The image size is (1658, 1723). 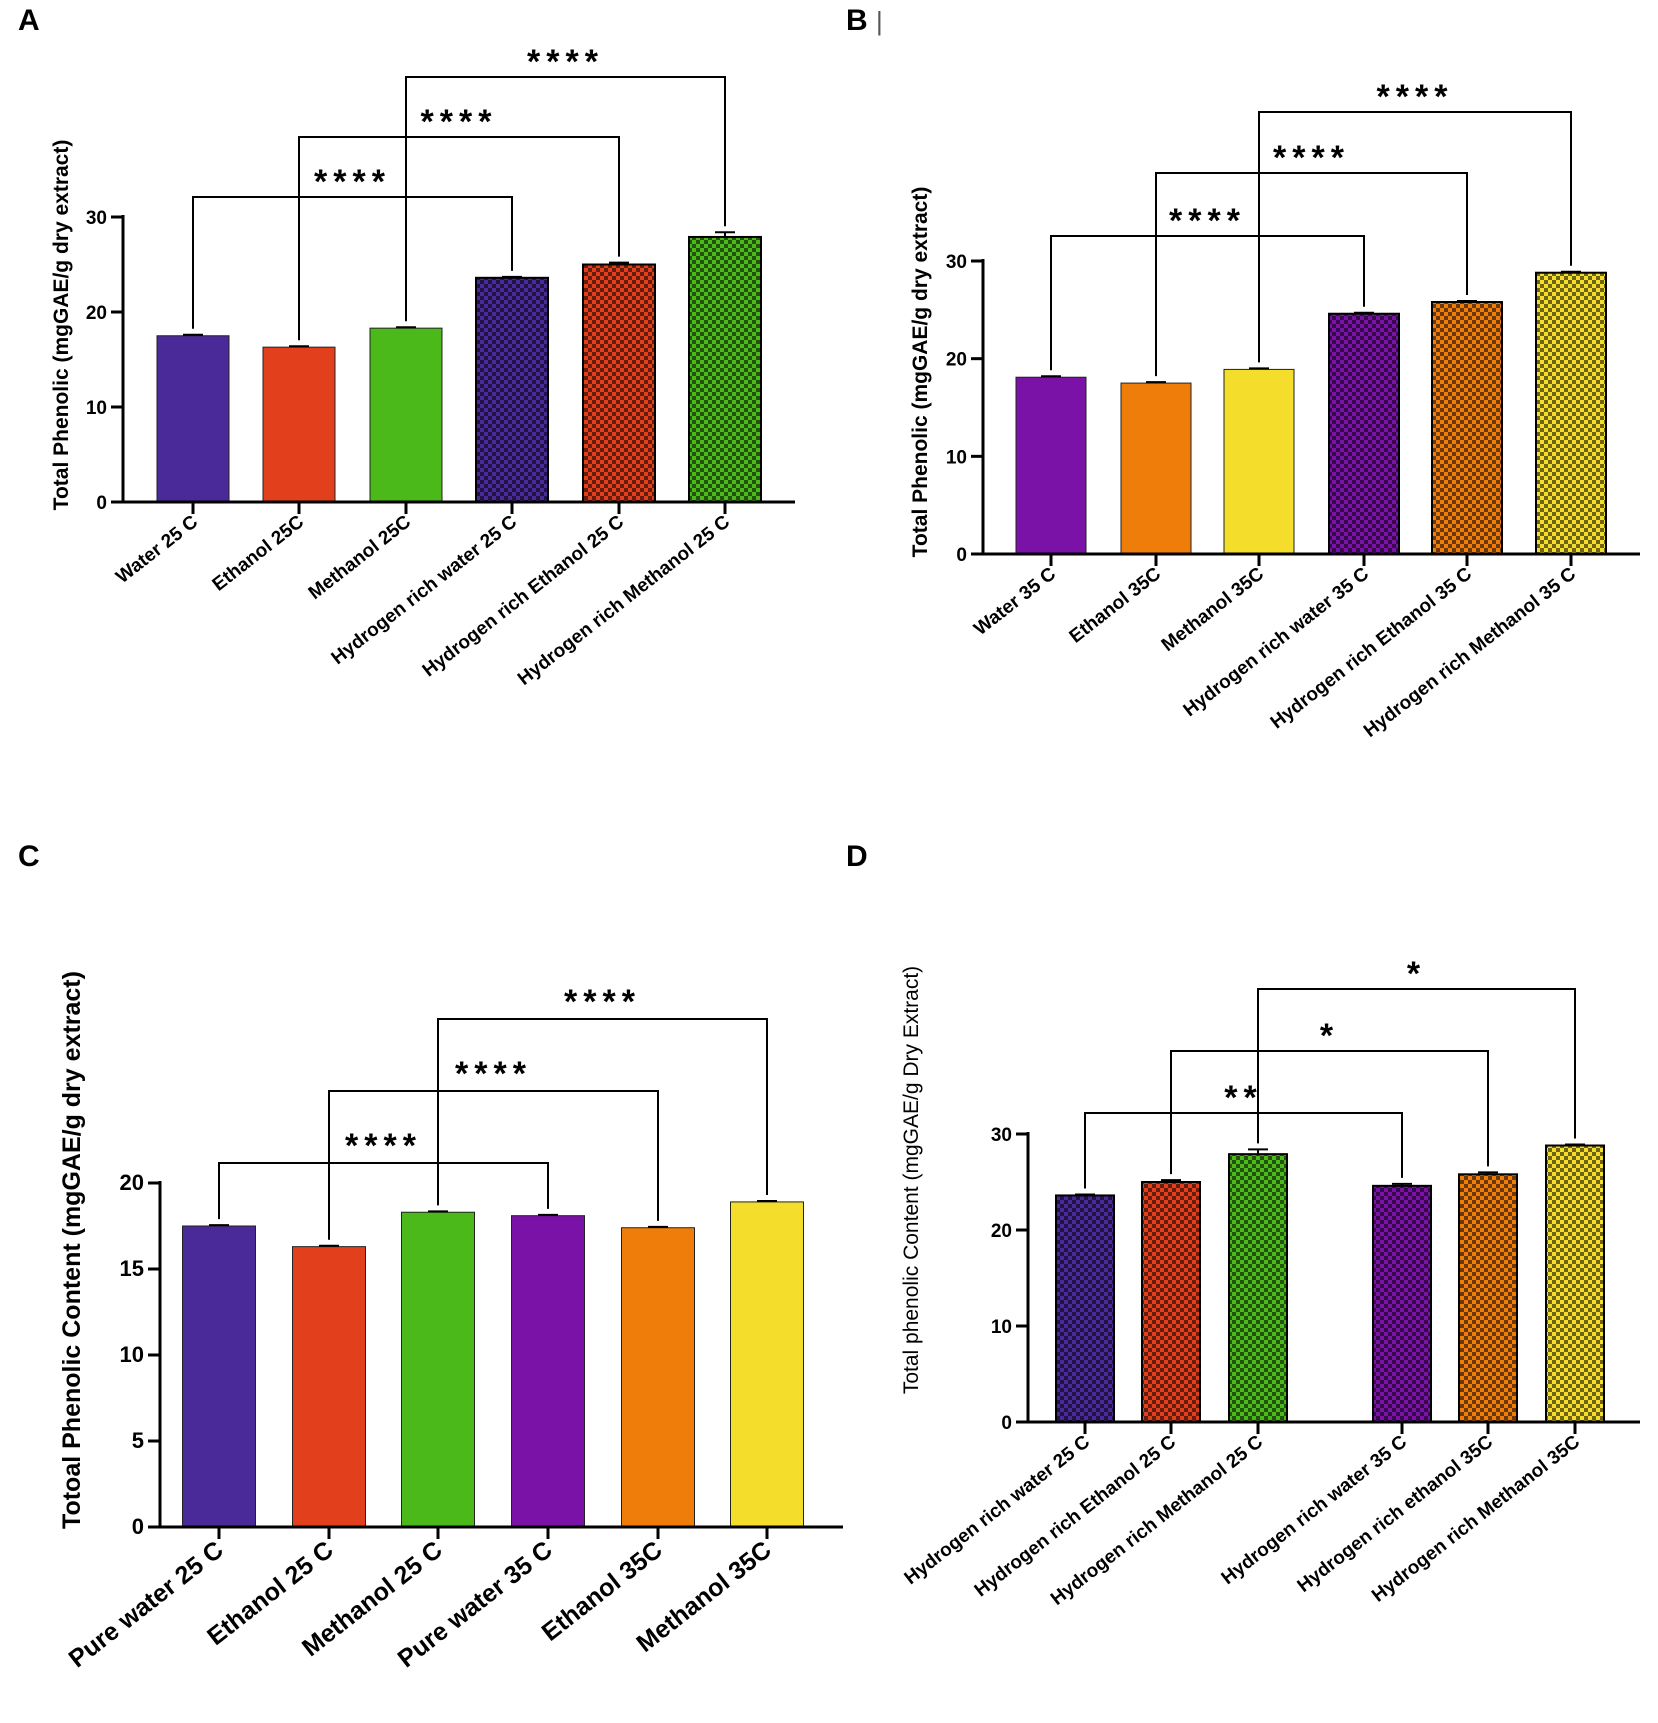 What do you see at coordinates (132, 1268) in the screenshot?
I see `panel-c-y-tick-label: 15` at bounding box center [132, 1268].